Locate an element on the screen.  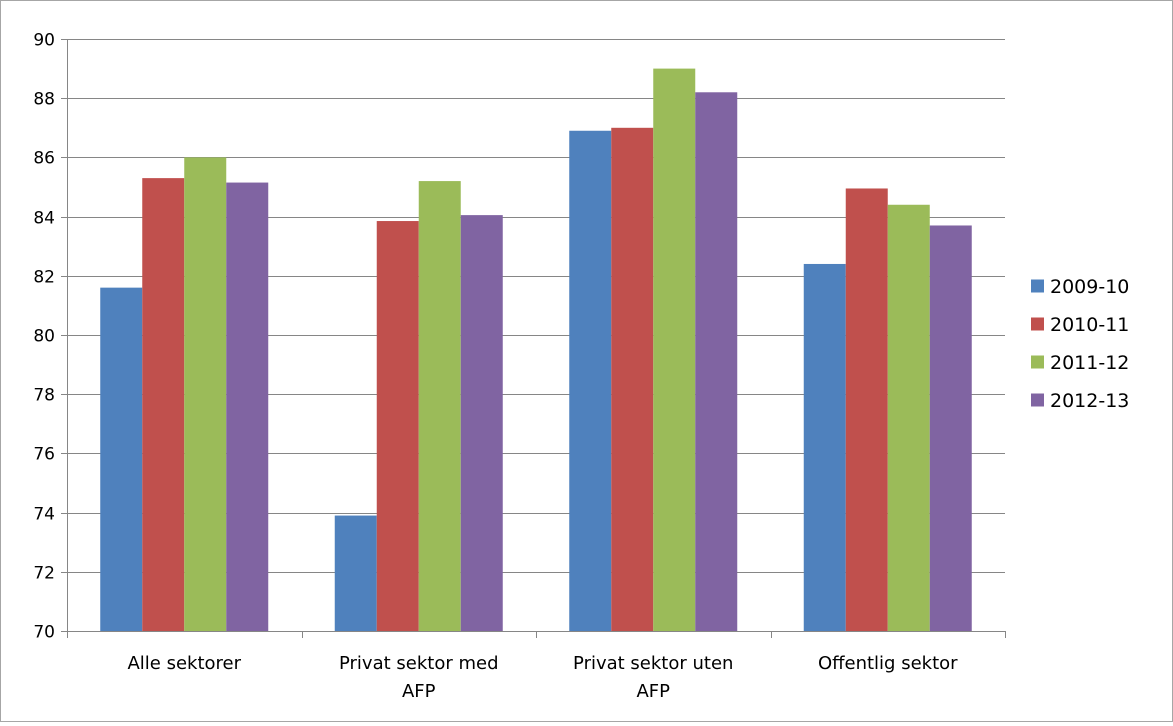
y-tick-label: 72 is located at coordinates (44, 574).